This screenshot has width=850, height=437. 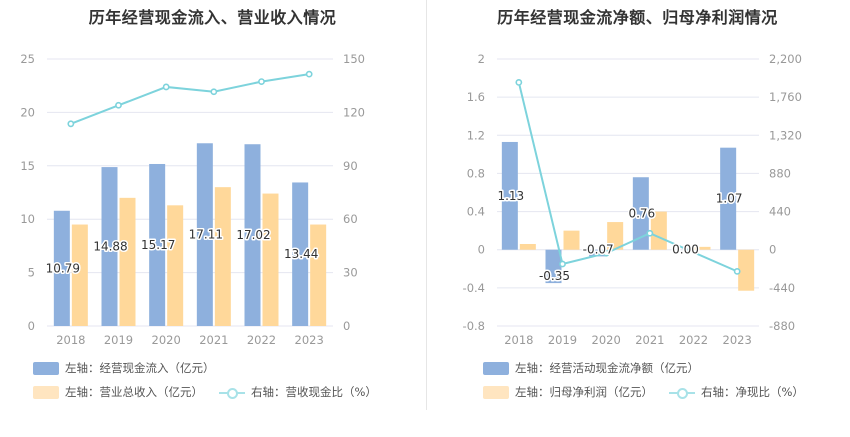 I want to click on left-chart-title: 历年经营现金流入、营业收入情况, so click(x=212, y=17).